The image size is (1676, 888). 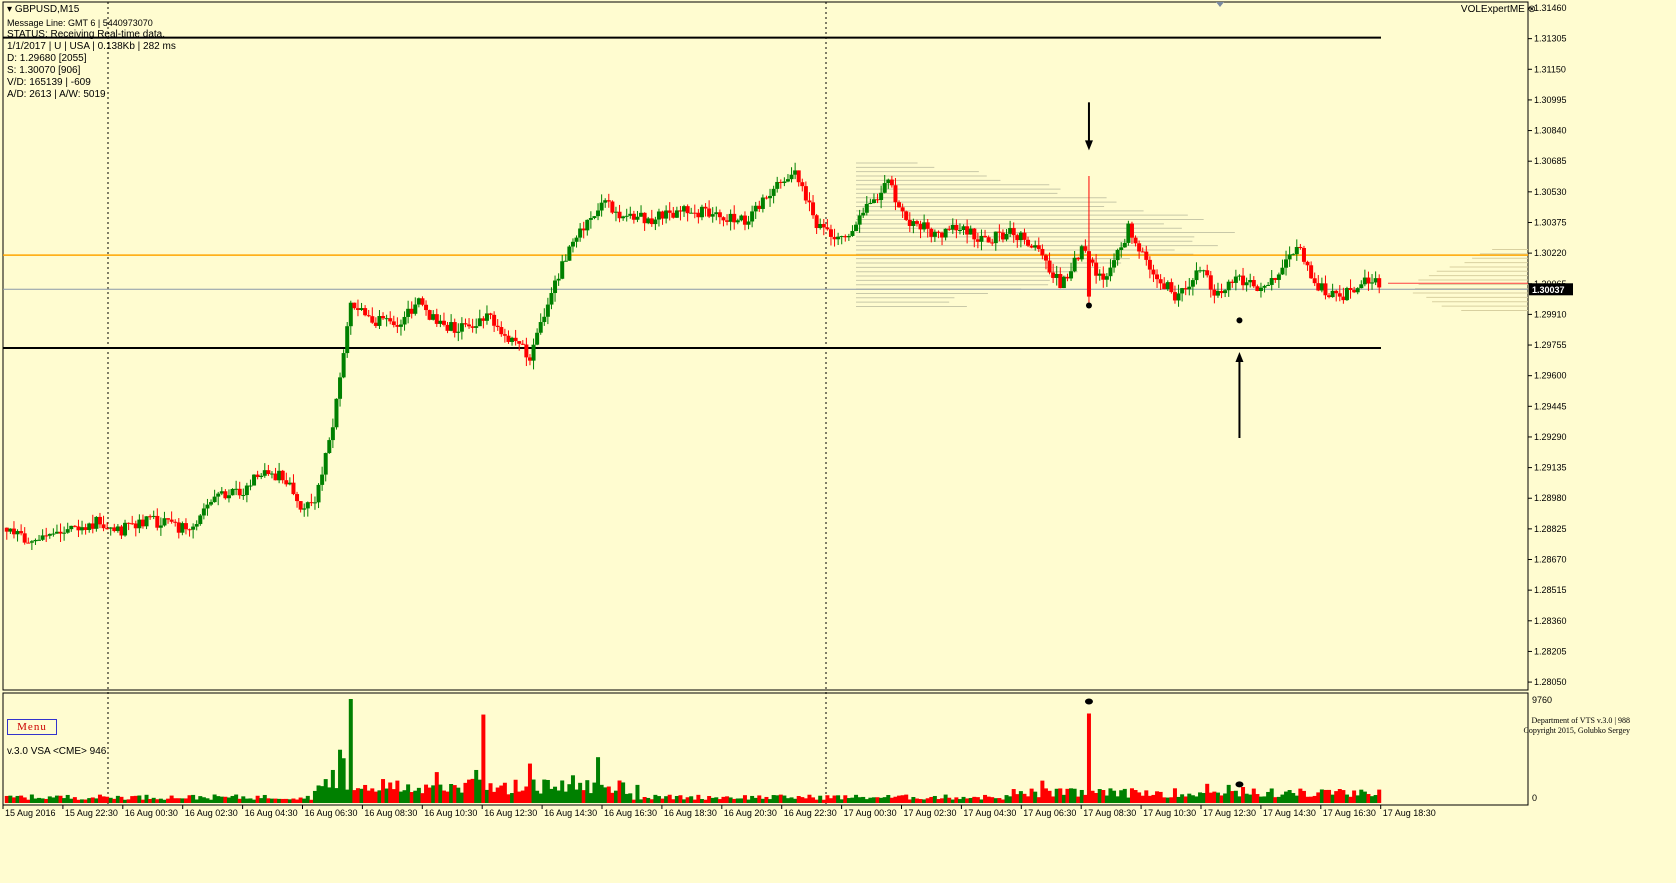 I want to click on time-tick-label: 16 Aug 12:30, so click(x=510, y=813).